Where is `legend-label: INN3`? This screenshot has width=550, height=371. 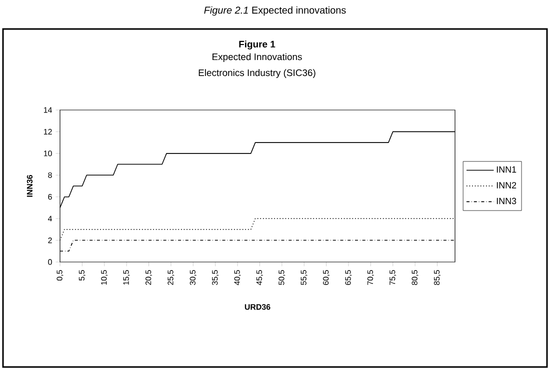
legend-label: INN3 is located at coordinates (506, 201).